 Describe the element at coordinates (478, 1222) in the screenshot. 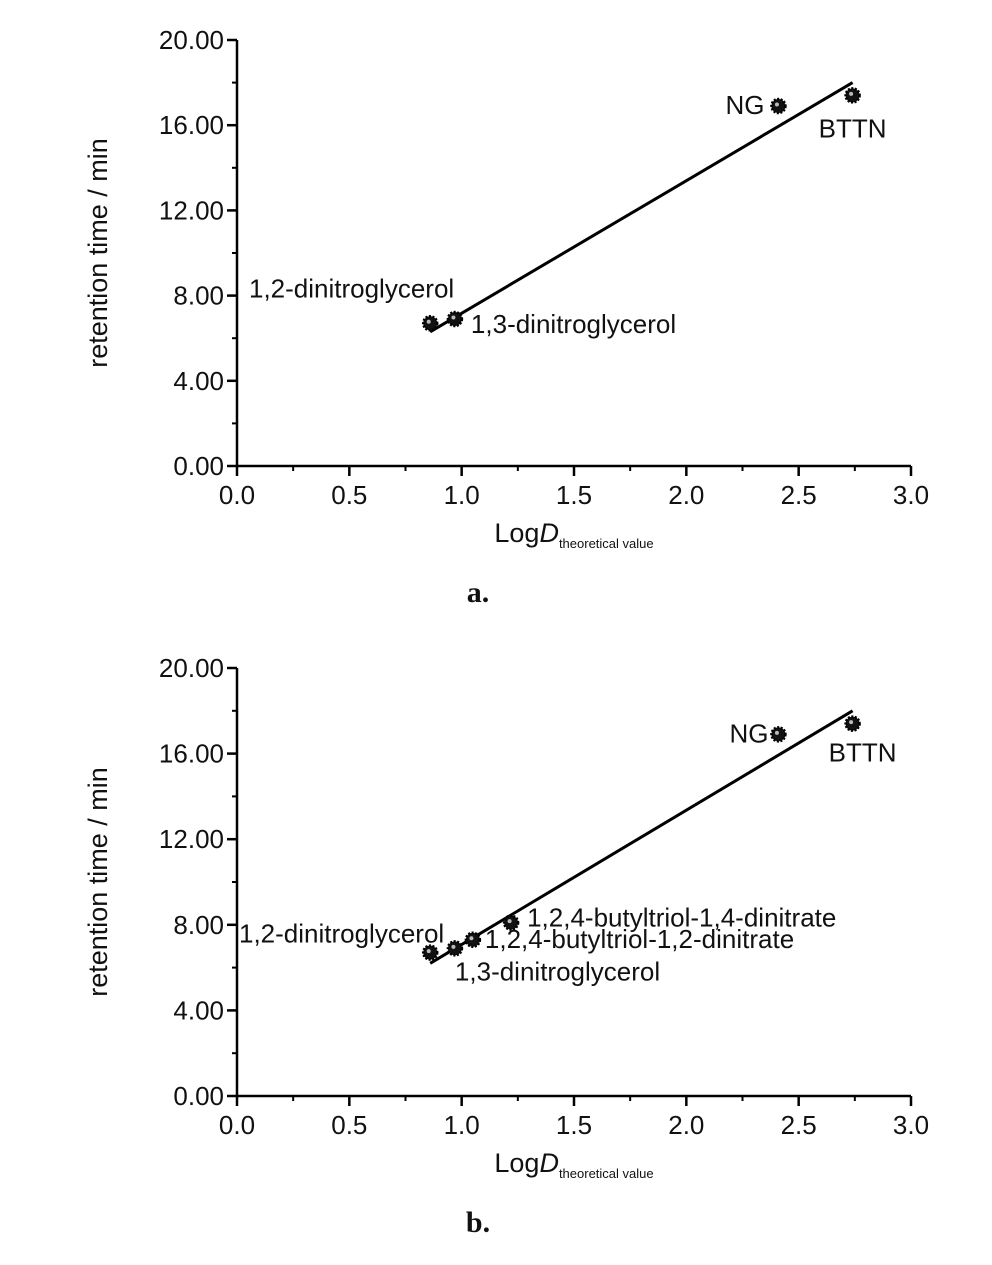

I see `panel-caption: b.` at that location.